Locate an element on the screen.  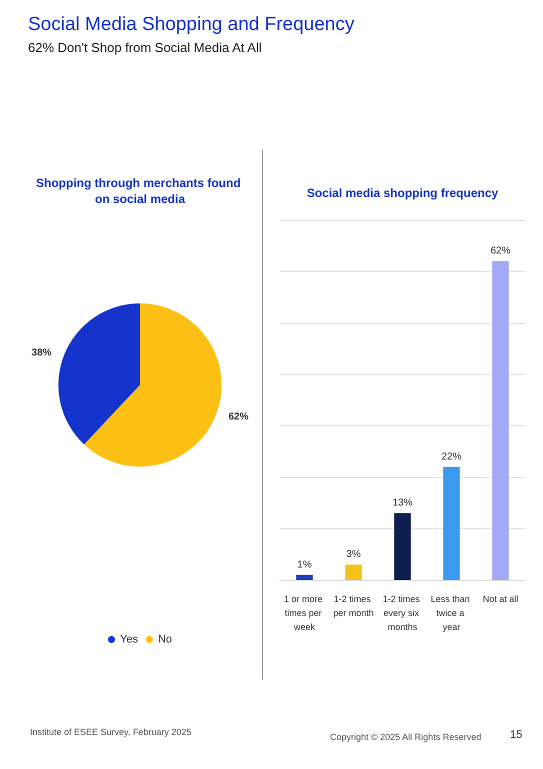
text: Copyright © 2025 All Rights Reserved is located at coordinates (406, 737).